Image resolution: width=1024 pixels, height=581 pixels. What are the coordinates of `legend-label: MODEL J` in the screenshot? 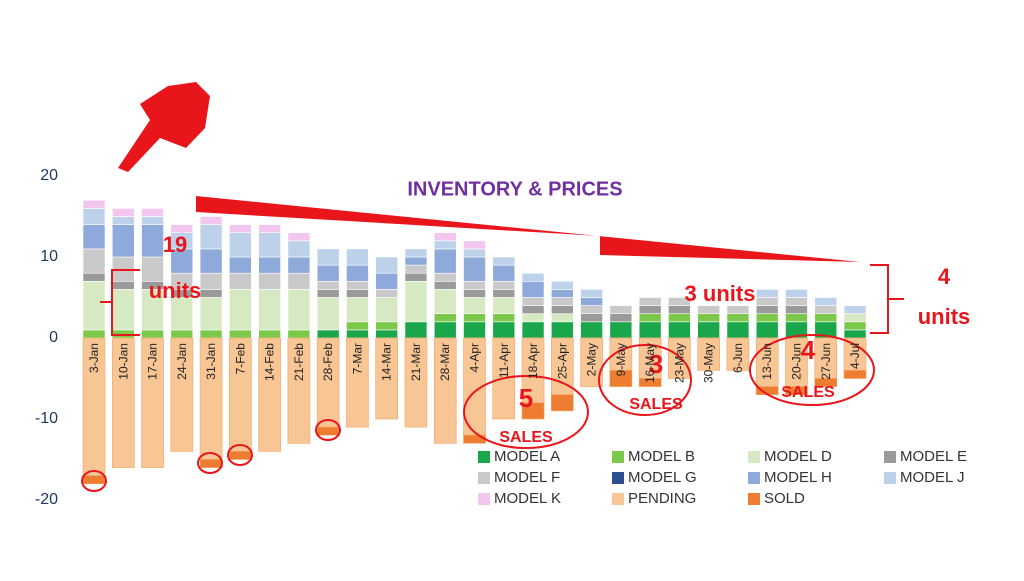 It's located at (932, 477).